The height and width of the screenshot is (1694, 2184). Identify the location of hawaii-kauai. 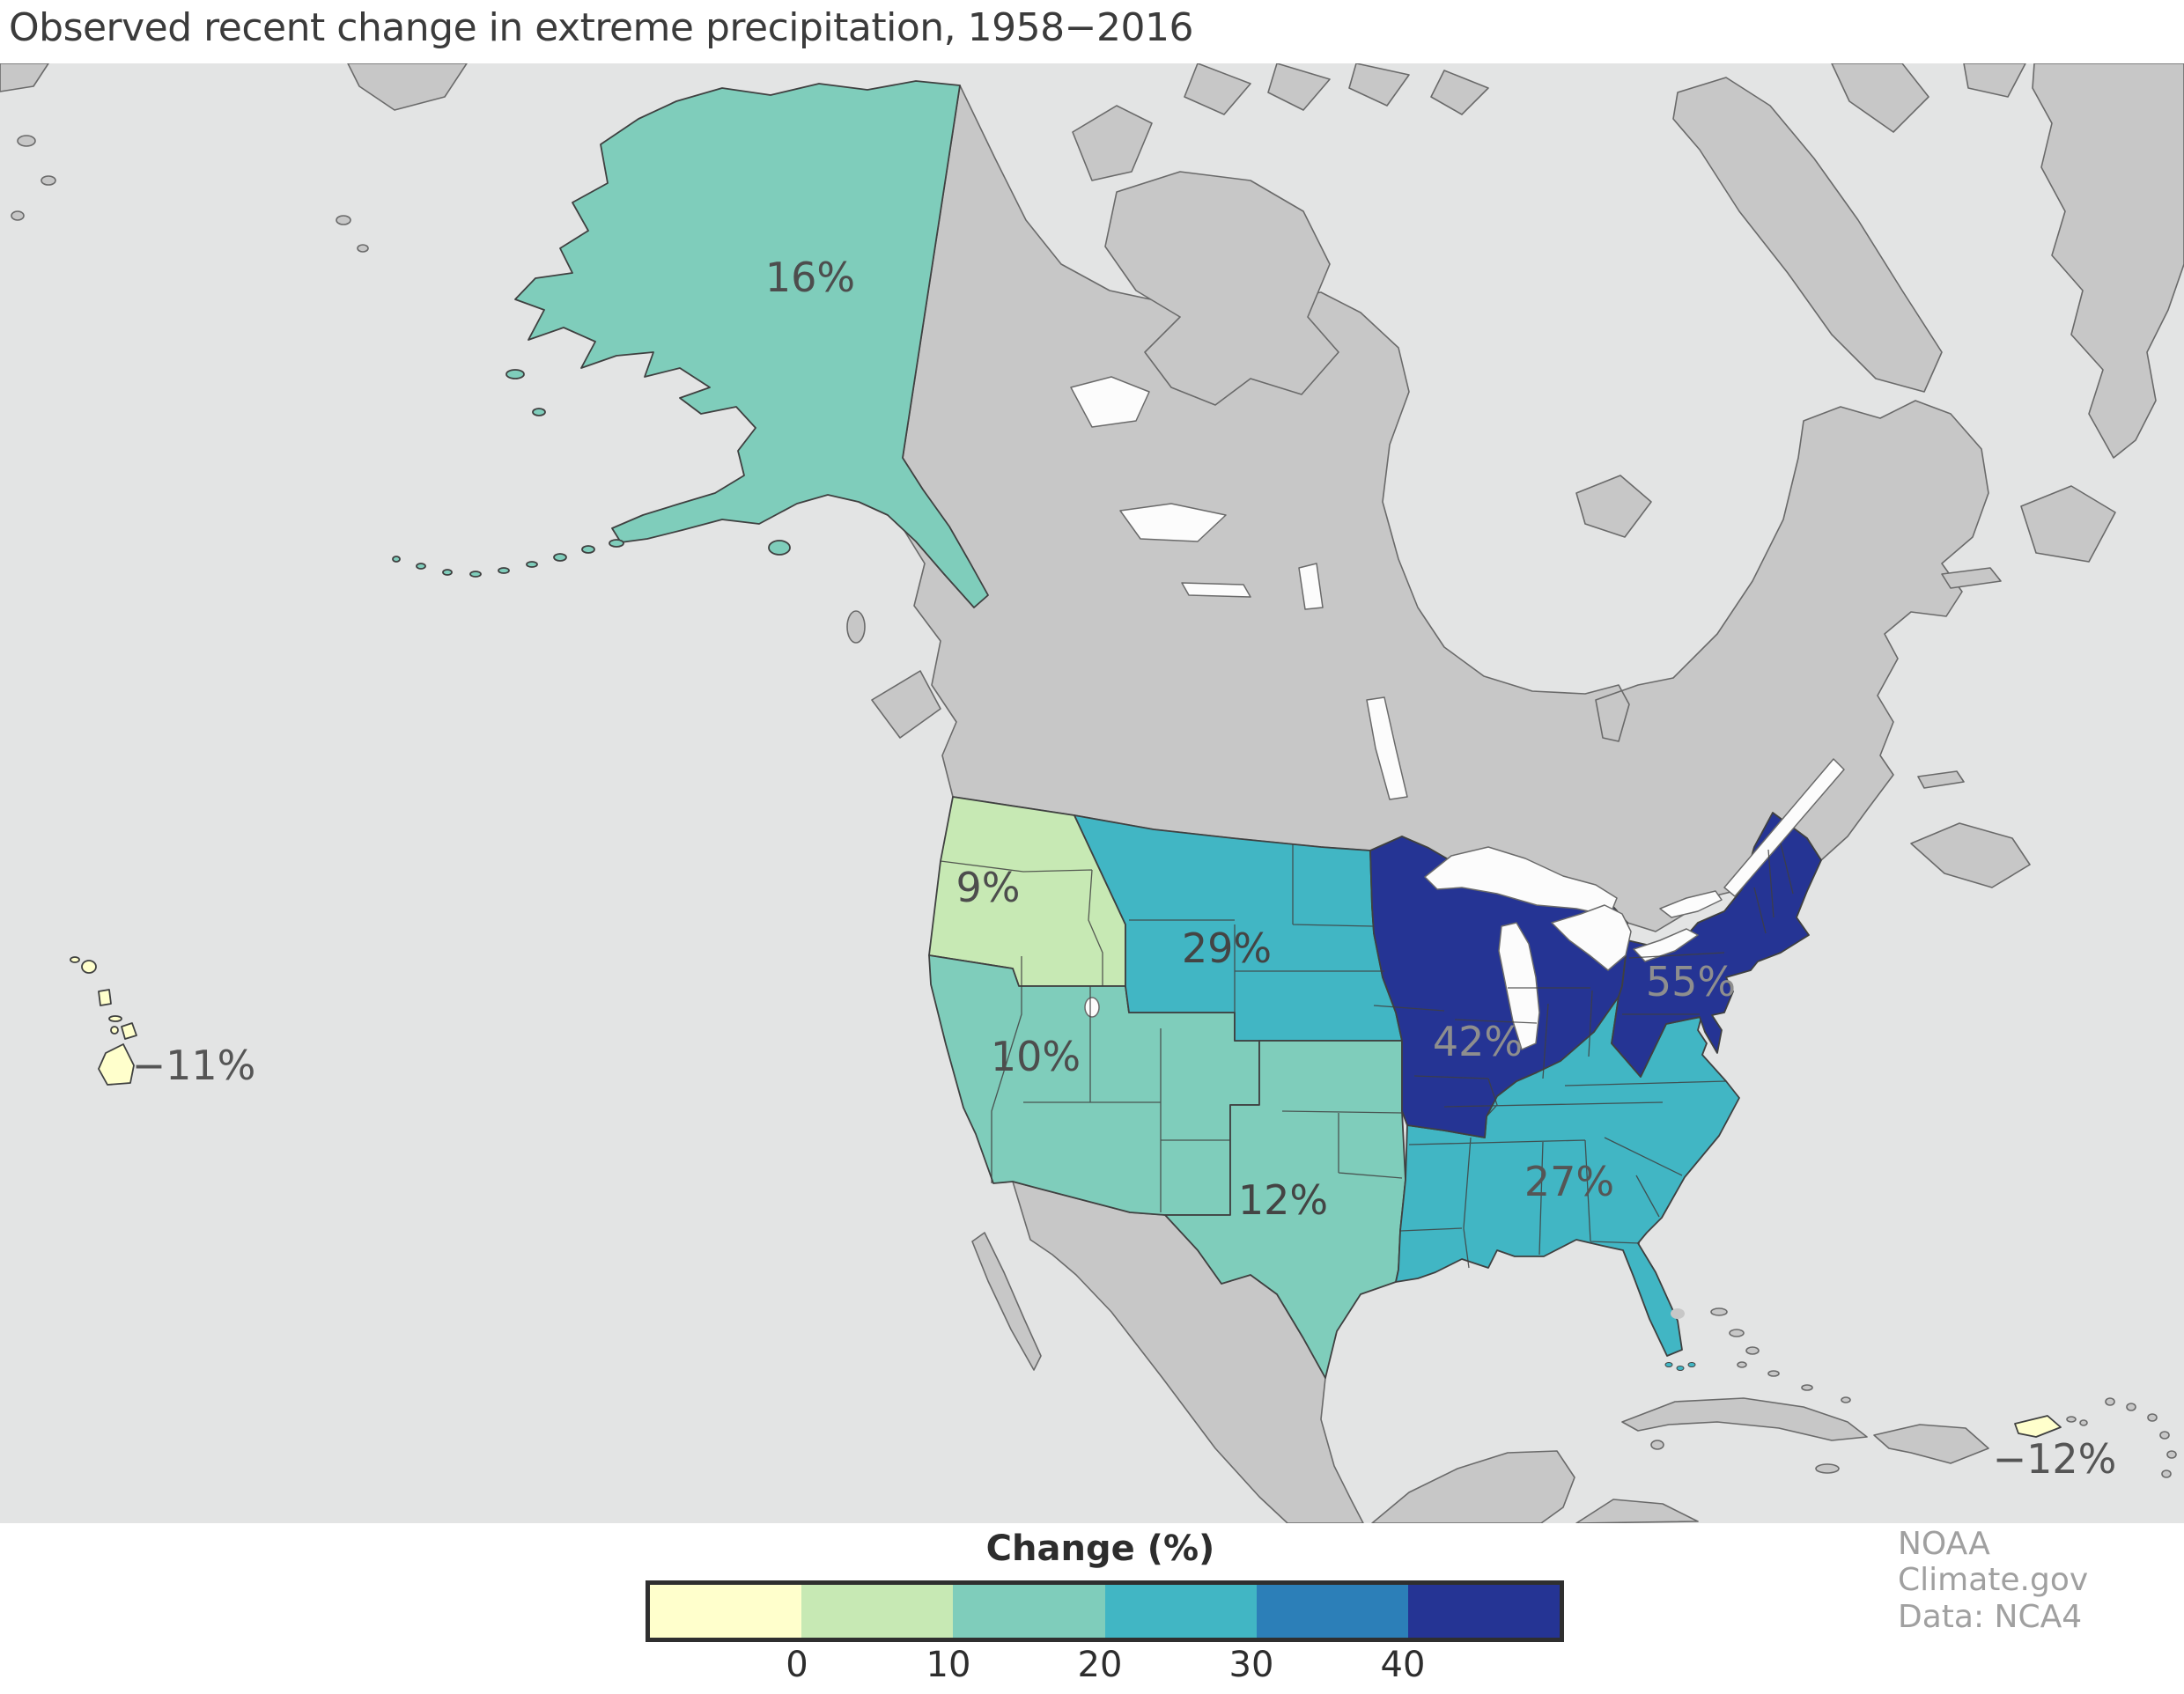
(89, 967).